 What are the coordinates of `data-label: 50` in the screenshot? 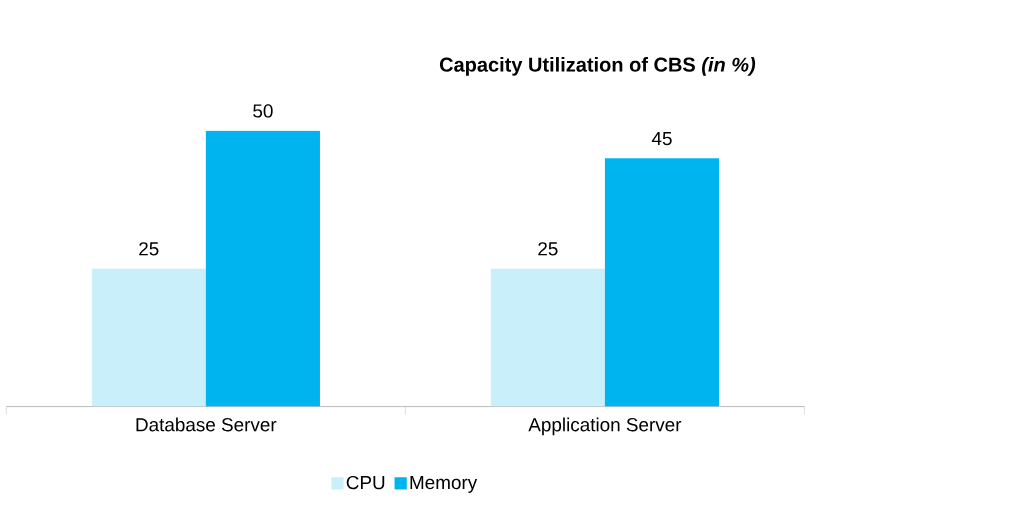 It's located at (263, 111).